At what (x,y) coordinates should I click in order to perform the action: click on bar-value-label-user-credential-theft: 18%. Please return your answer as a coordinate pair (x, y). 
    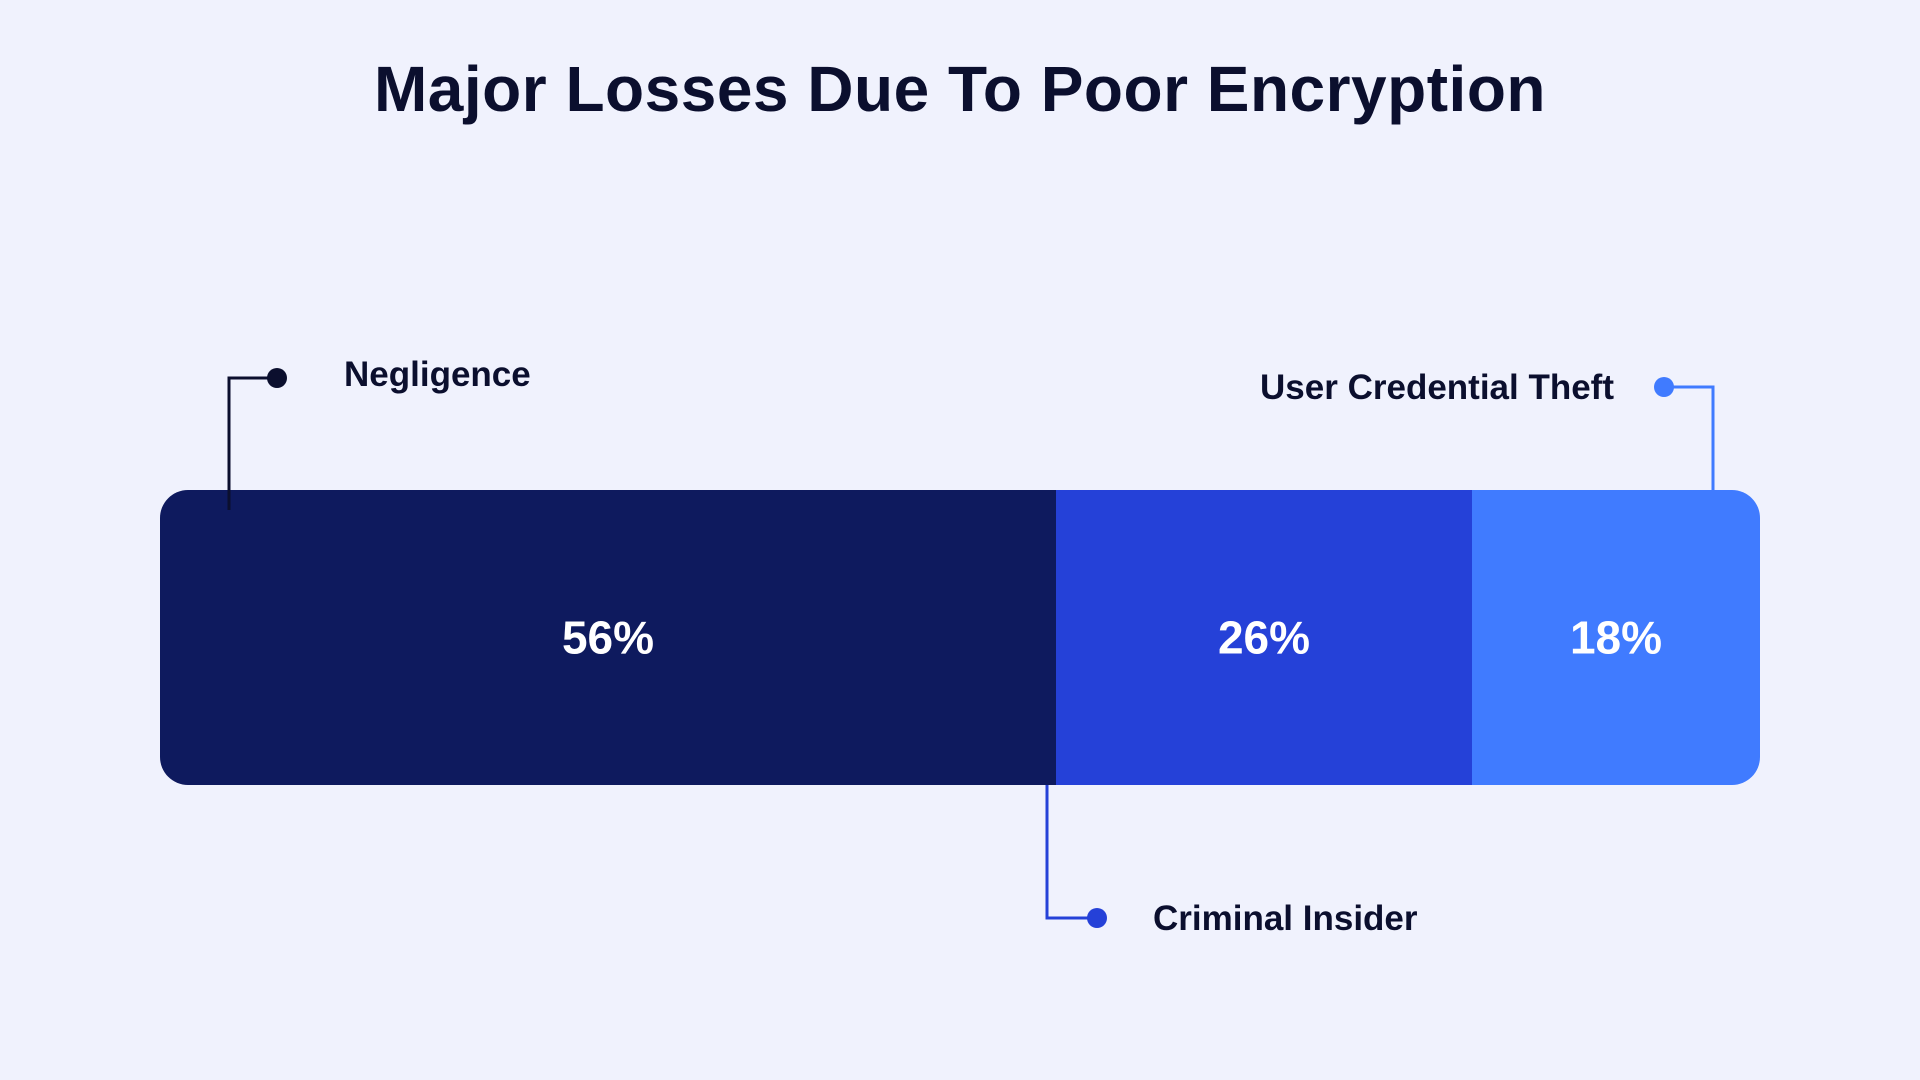
    Looking at the image, I should click on (1616, 638).